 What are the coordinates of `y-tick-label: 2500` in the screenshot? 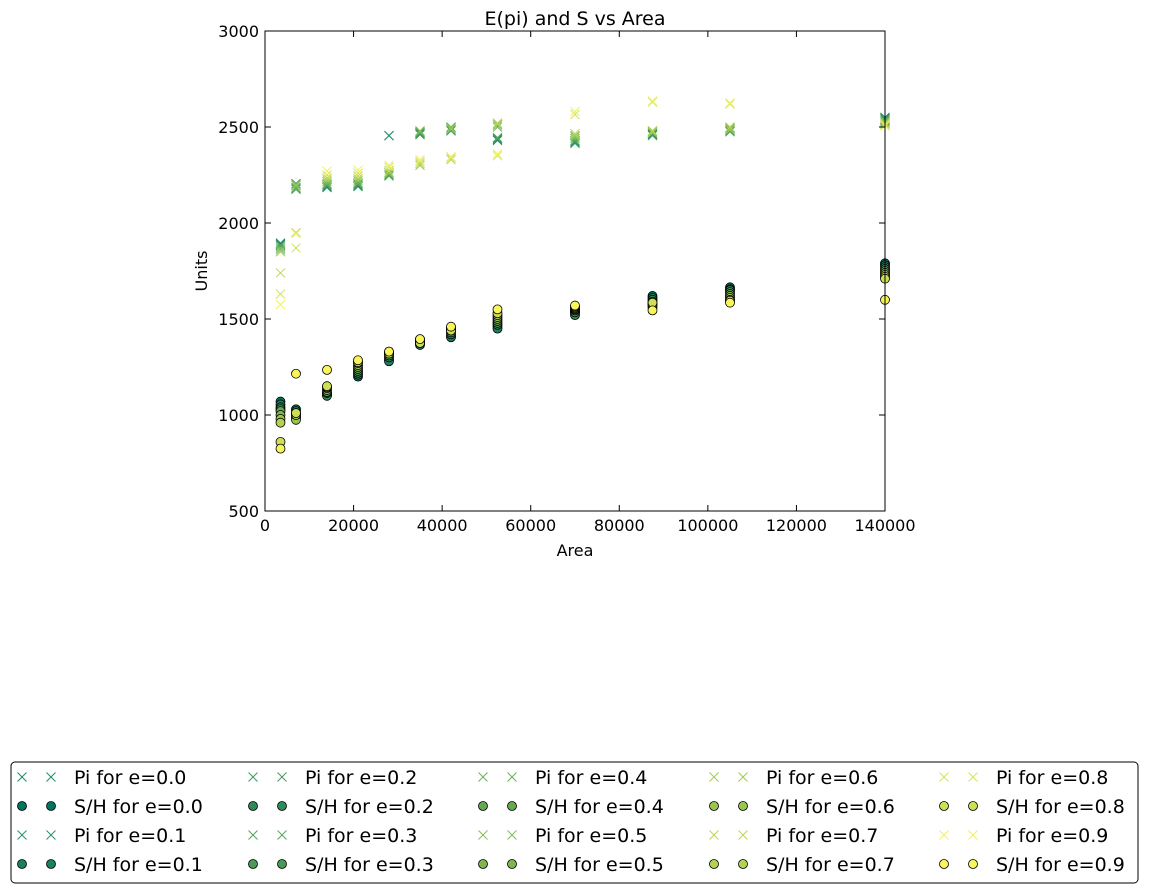 It's located at (238, 127).